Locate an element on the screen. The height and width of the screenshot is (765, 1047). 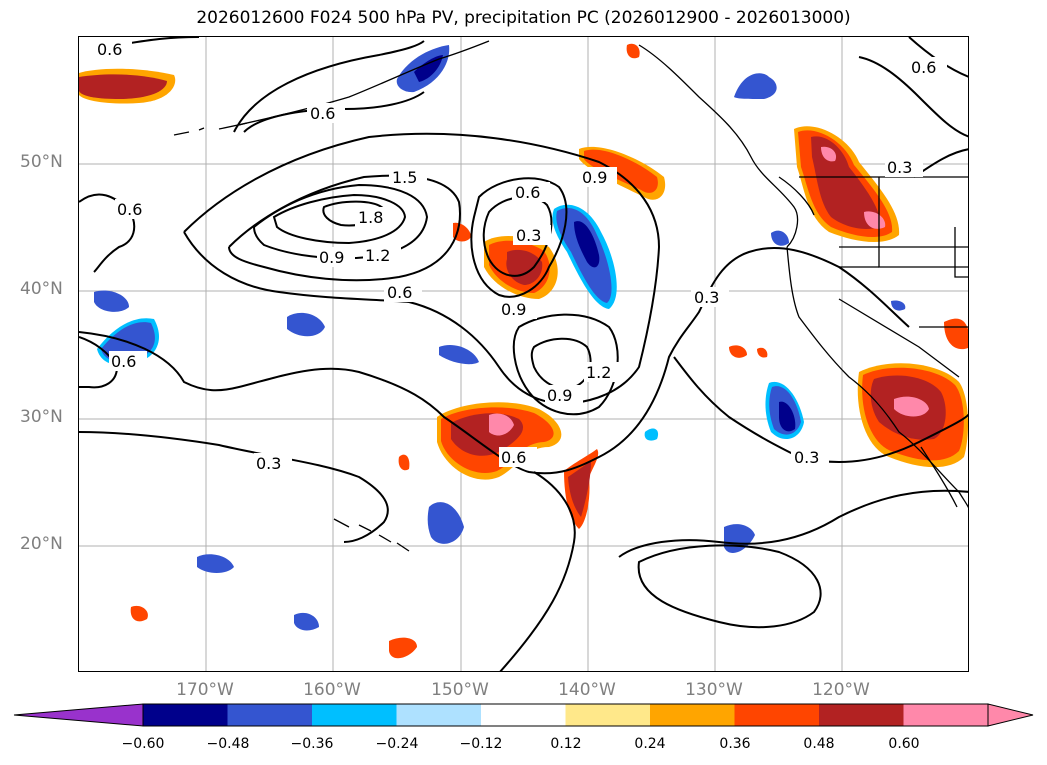
colorbar-extend-max is located at coordinates (1010, 715).